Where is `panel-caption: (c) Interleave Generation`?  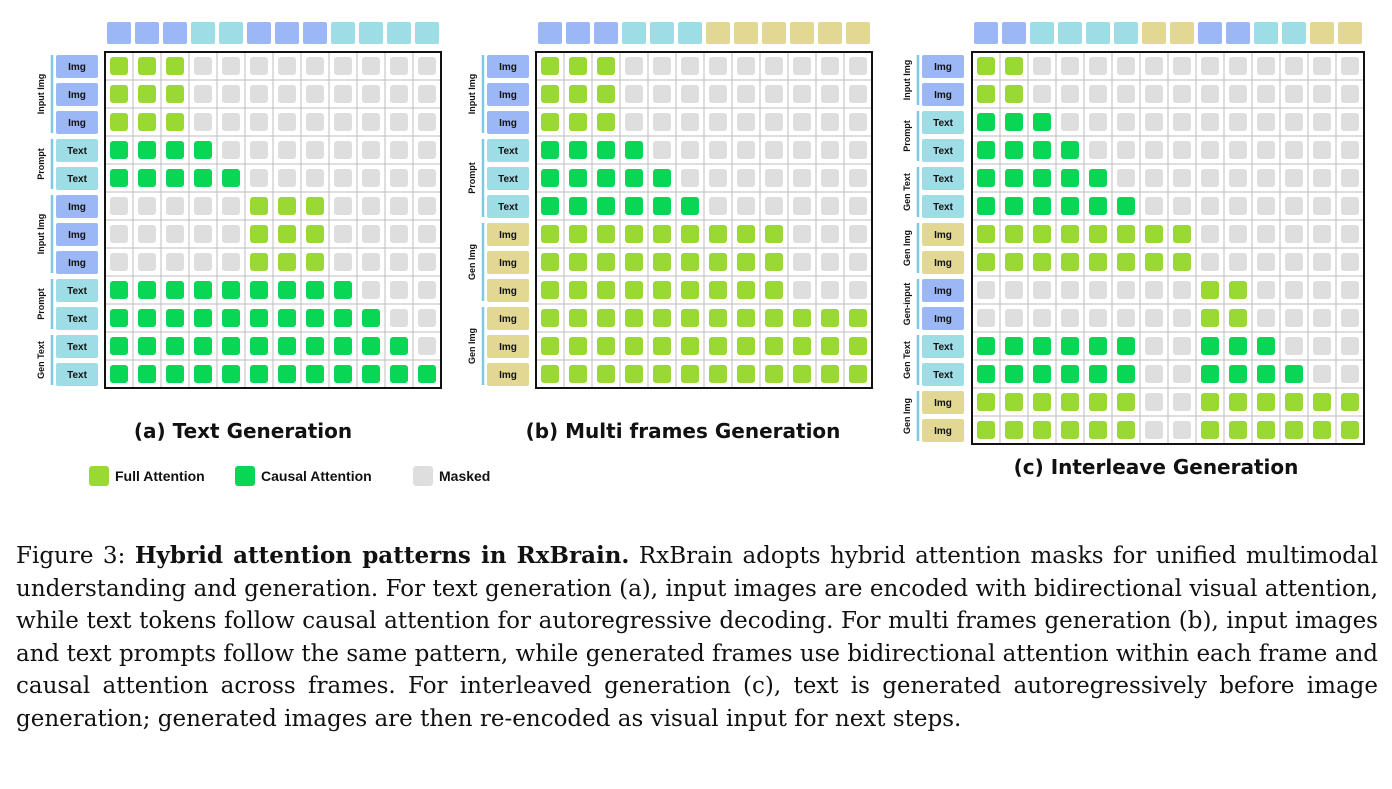
panel-caption: (c) Interleave Generation is located at coordinates (1156, 467).